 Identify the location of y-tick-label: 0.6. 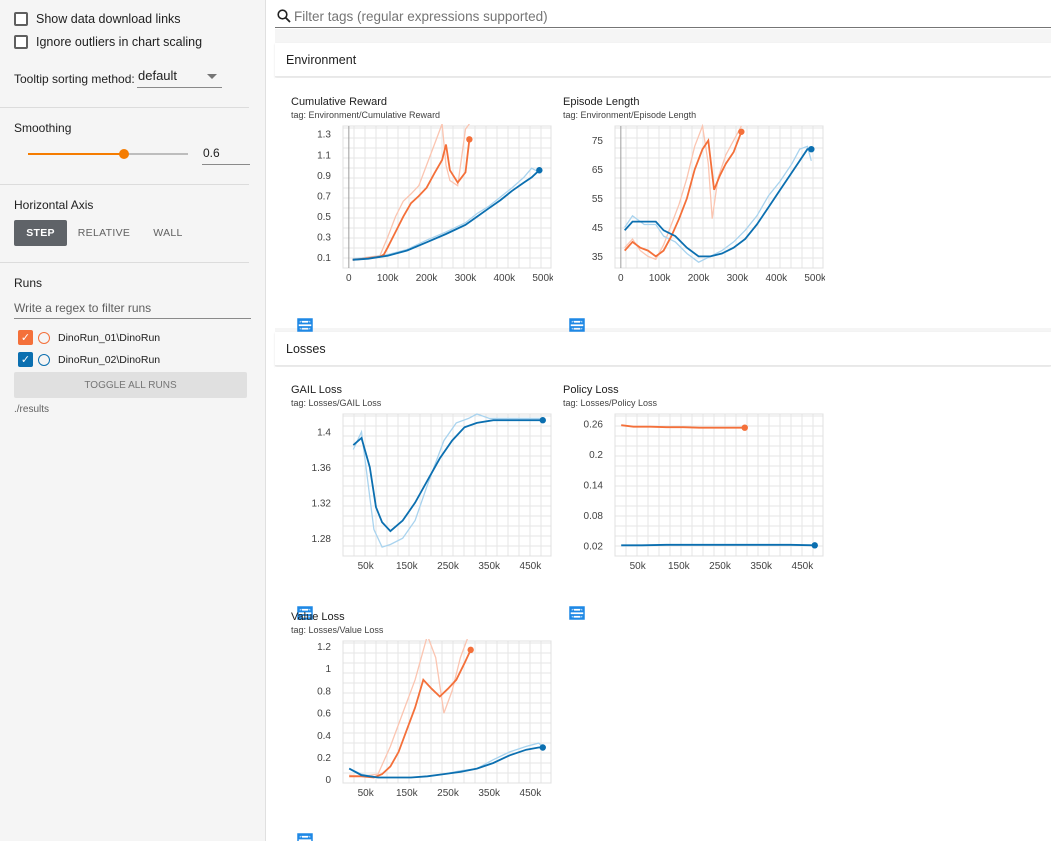
(324, 714).